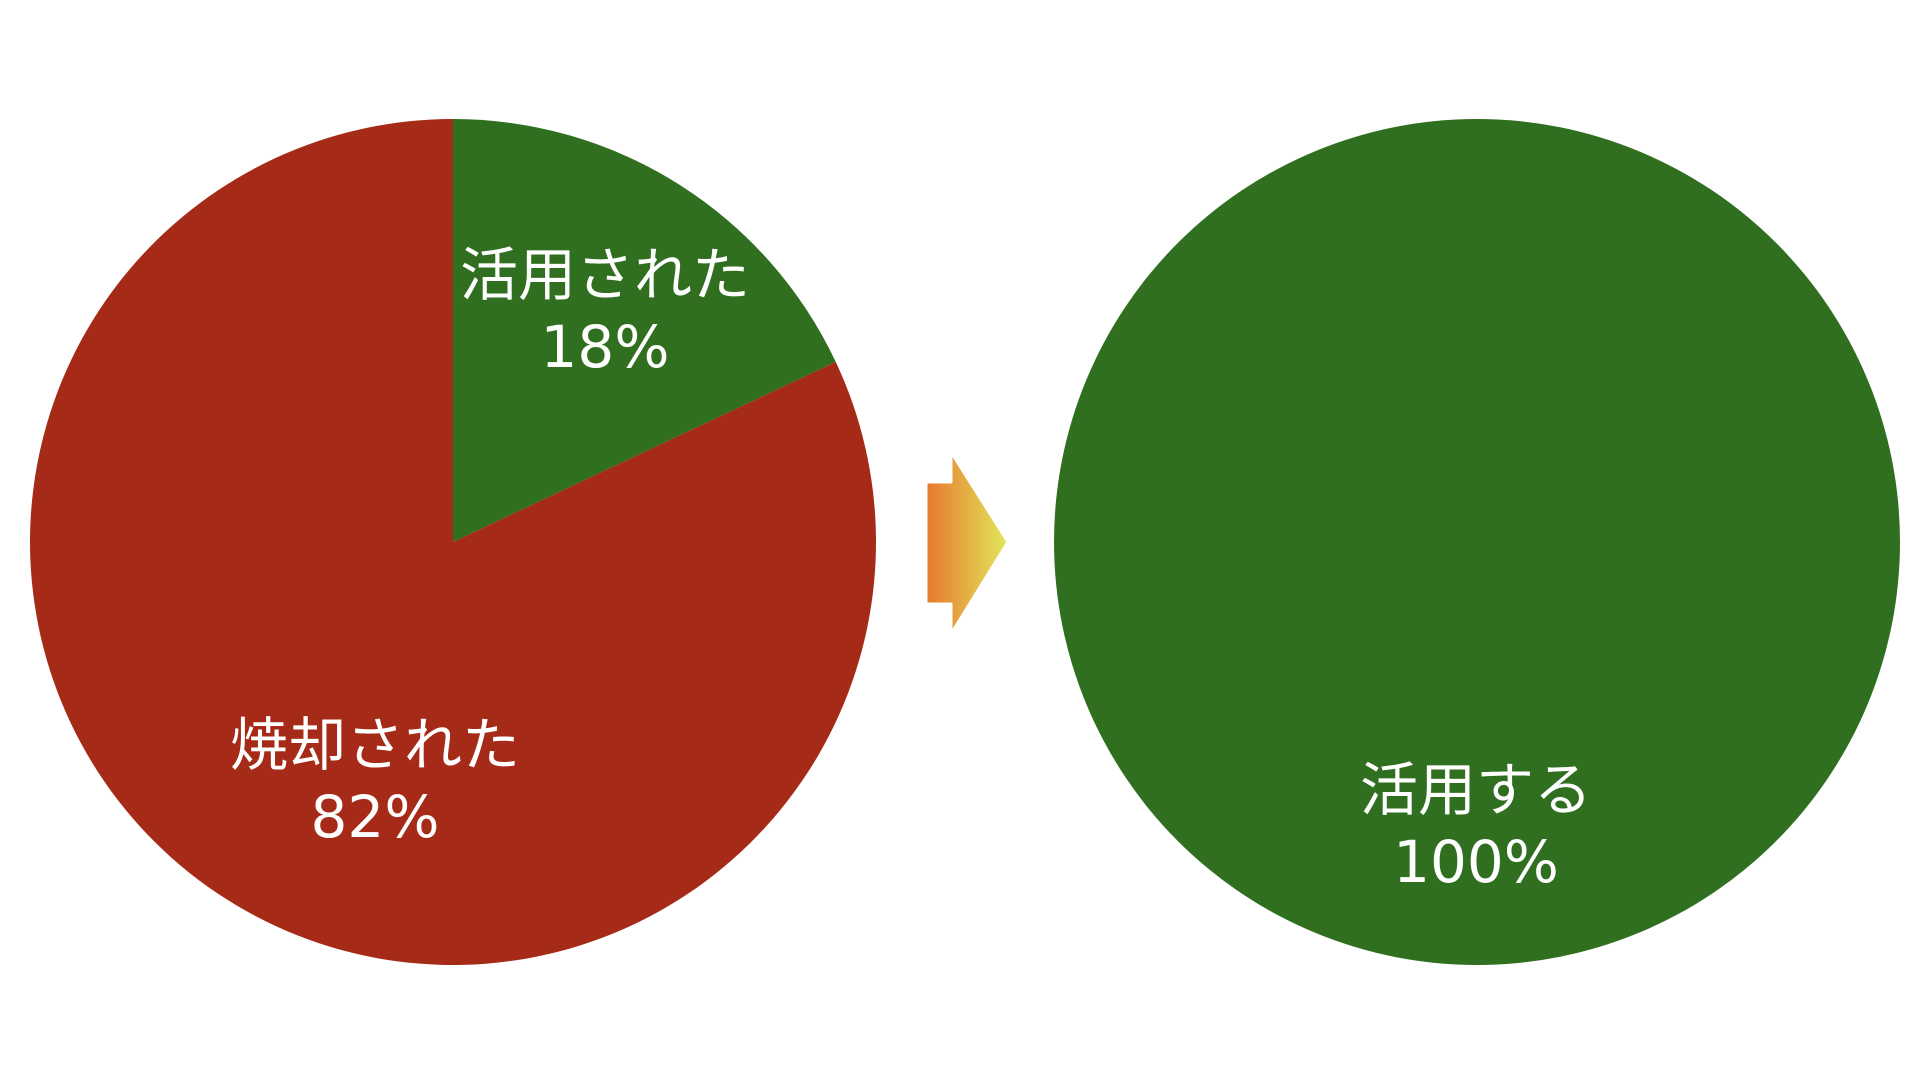  What do you see at coordinates (375, 817) in the screenshot?
I see `slice-percent-0-1: 82%` at bounding box center [375, 817].